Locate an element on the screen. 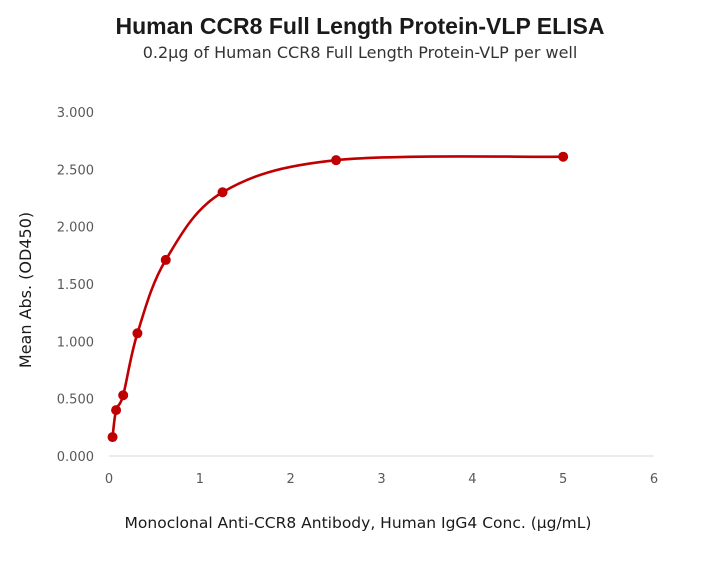 The image size is (712, 562). y-tick-label: 3.000 is located at coordinates (75, 113).